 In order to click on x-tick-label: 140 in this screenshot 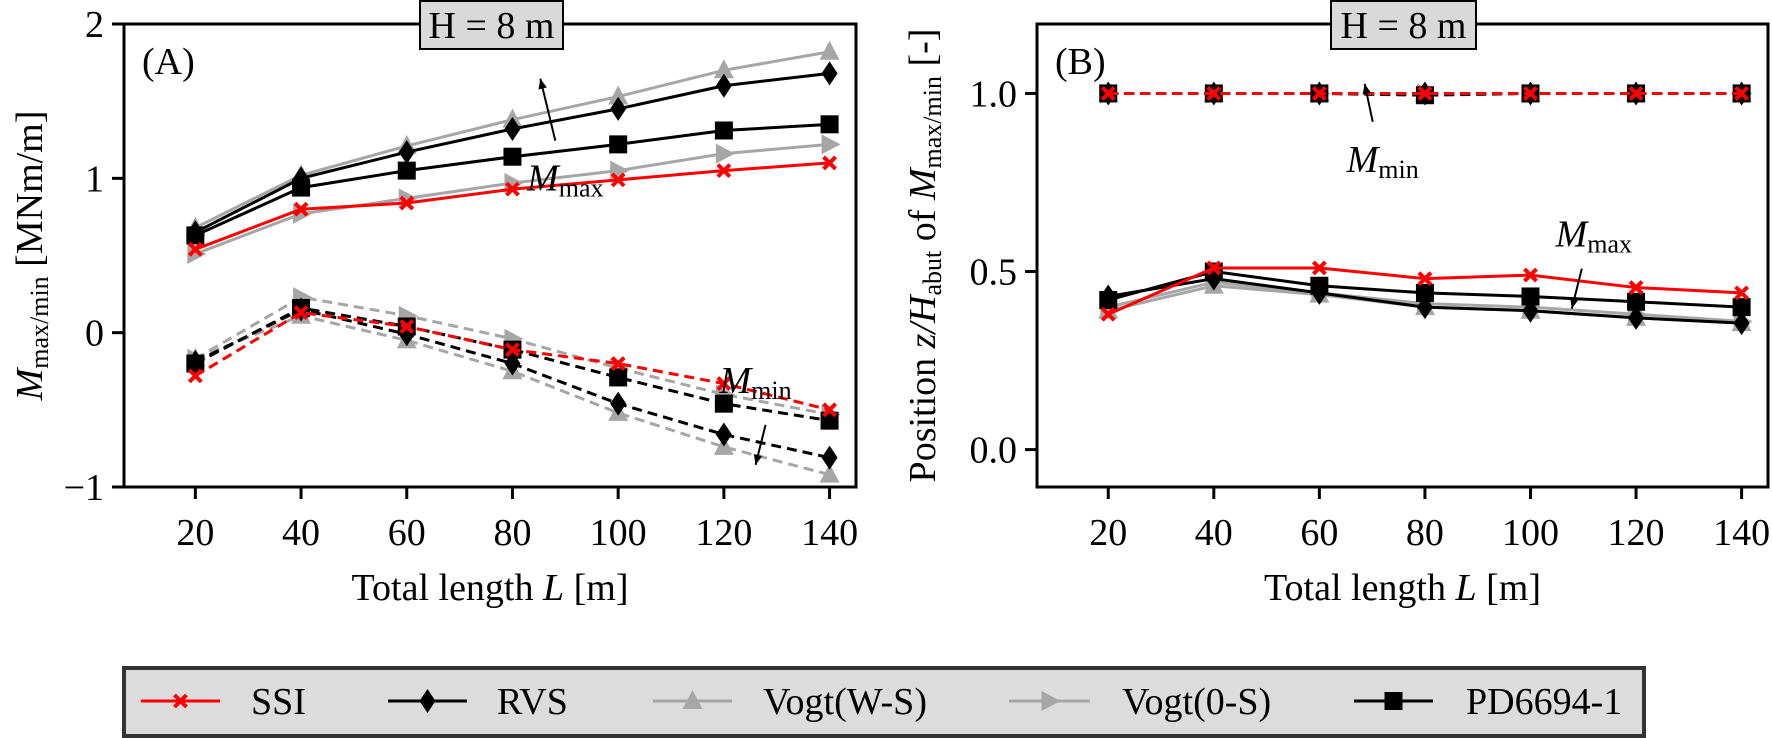, I will do `click(829, 533)`.